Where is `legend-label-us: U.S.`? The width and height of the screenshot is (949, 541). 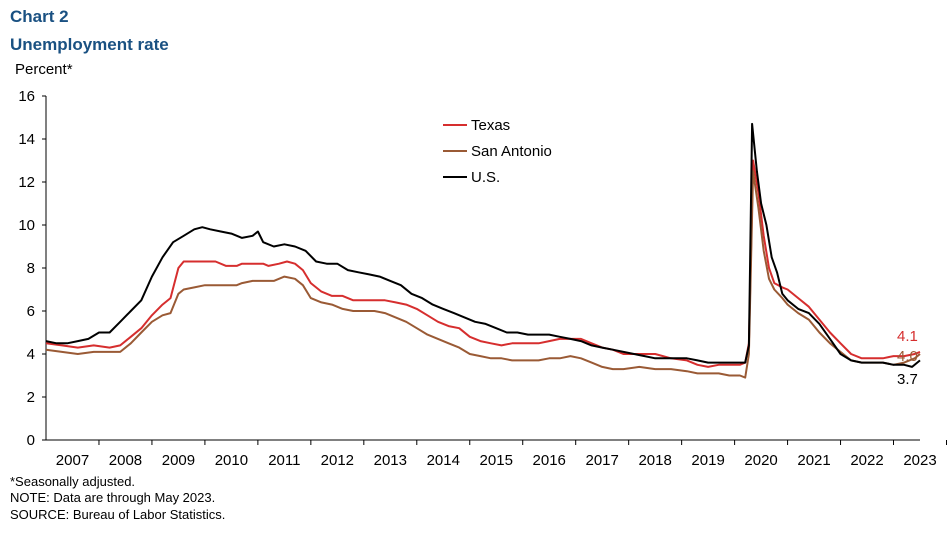
legend-label-us: U.S. is located at coordinates (485, 177).